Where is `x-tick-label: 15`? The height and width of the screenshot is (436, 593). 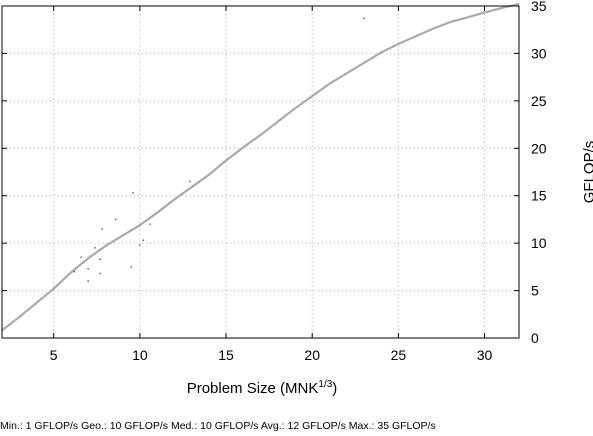 x-tick-label: 15 is located at coordinates (226, 355).